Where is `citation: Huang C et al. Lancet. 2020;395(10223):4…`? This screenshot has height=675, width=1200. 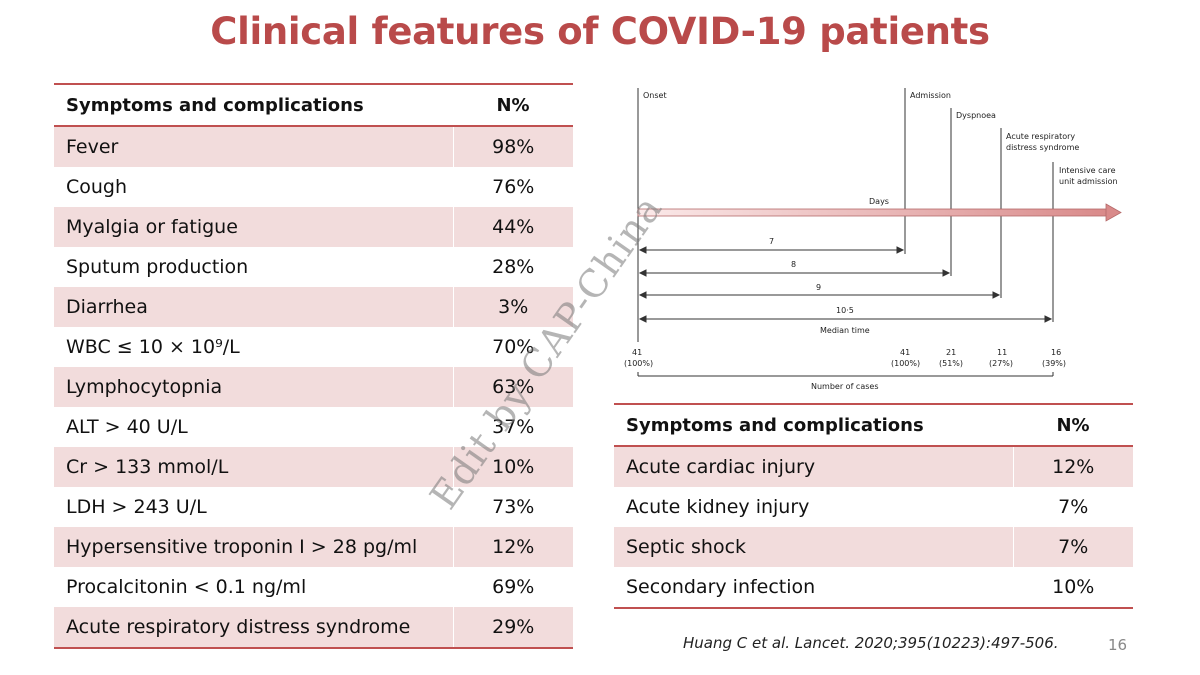 citation: Huang C et al. Lancet. 2020;395(10223):4… is located at coordinates (871, 643).